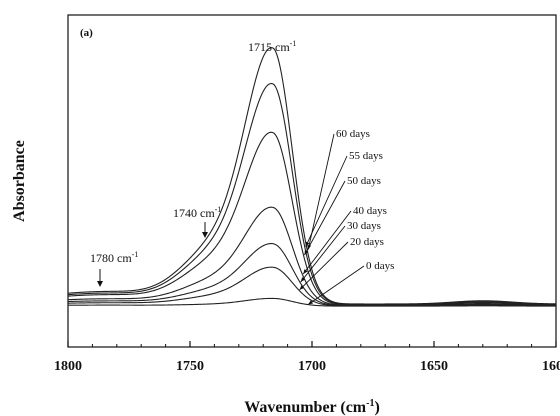 The width and height of the screenshot is (560, 416). I want to click on label-arrow-50-days, so click(325, 218).